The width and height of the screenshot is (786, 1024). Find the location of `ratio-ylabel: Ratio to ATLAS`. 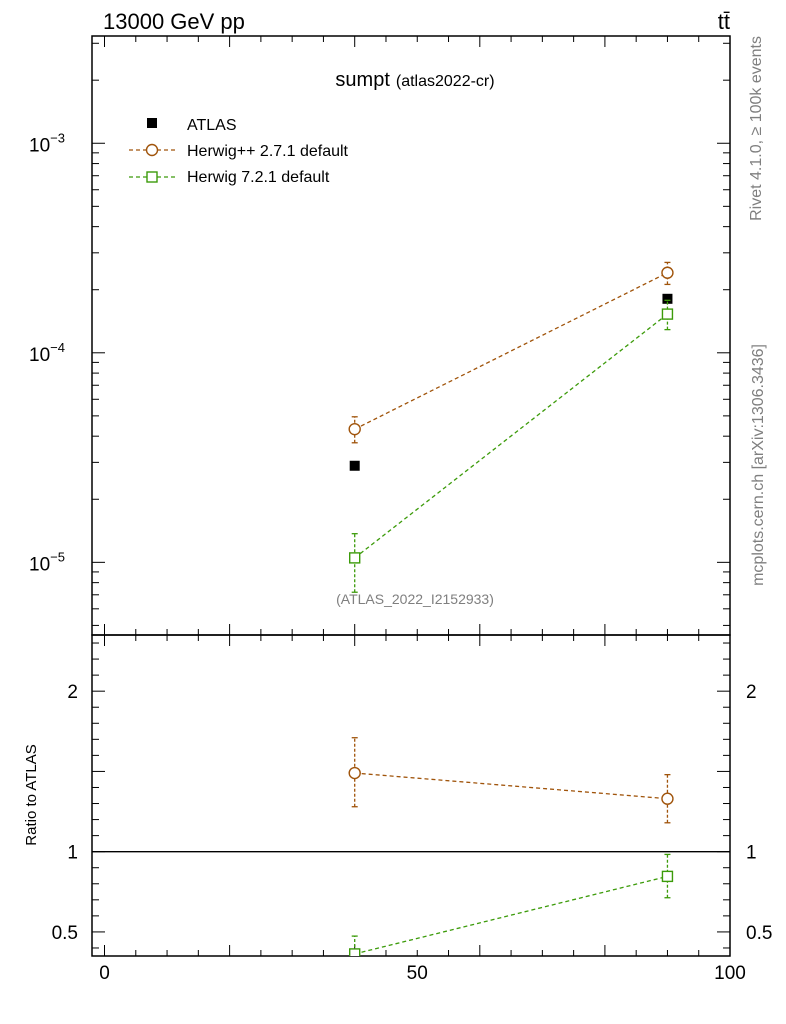

ratio-ylabel: Ratio to ATLAS is located at coordinates (31, 794).